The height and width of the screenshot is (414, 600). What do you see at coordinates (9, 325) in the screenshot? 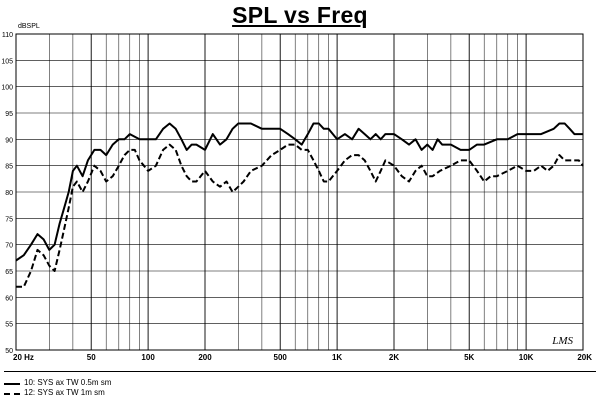
I see `y-tick-label: 55` at bounding box center [9, 325].